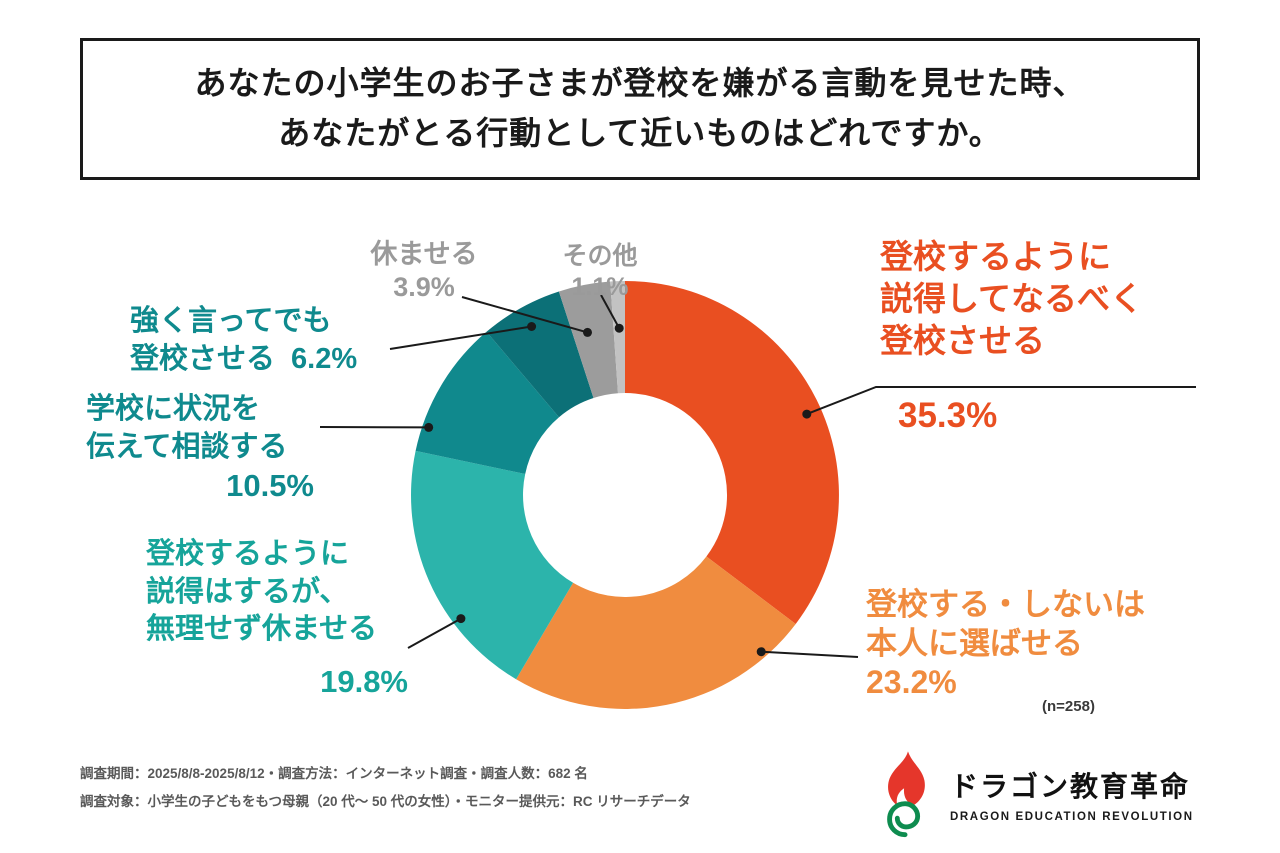 Image resolution: width=1280 pixels, height=853 pixels. I want to click on label-line: 説得はするが、, so click(247, 591).